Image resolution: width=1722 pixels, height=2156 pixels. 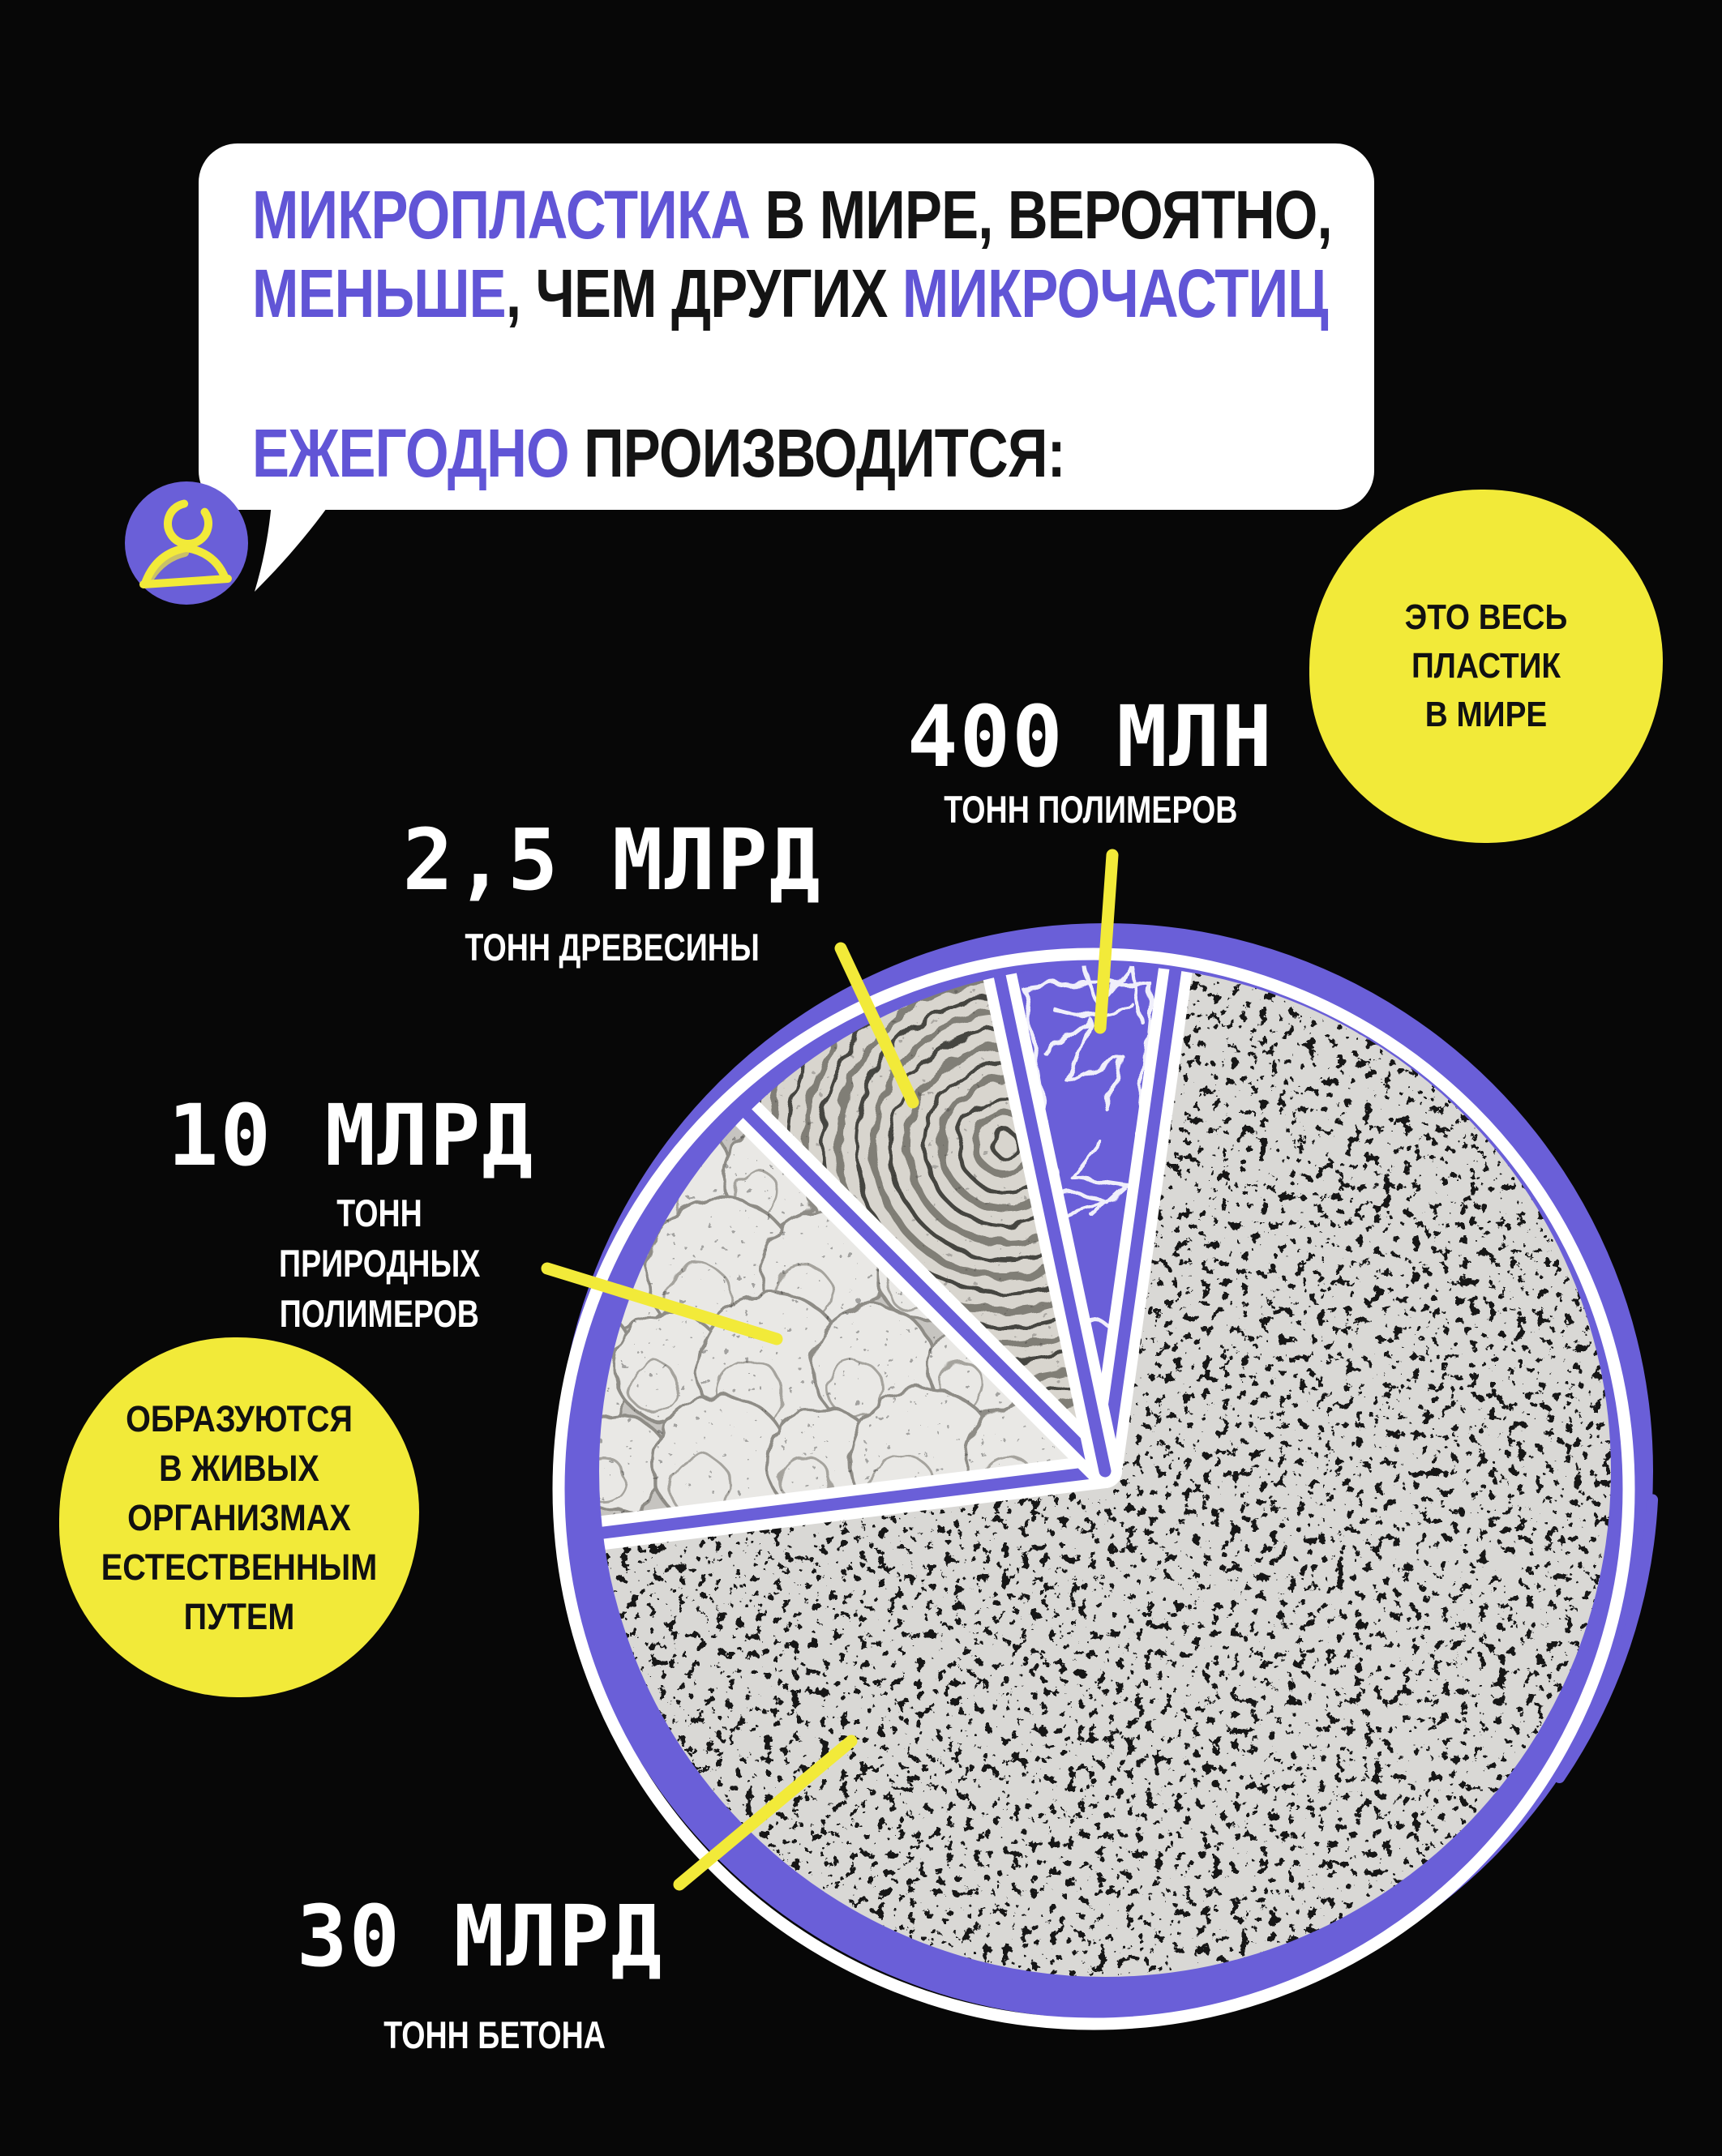 What do you see at coordinates (480, 1936) in the screenshot?
I see `label-value-concrete: 30 МЛРД` at bounding box center [480, 1936].